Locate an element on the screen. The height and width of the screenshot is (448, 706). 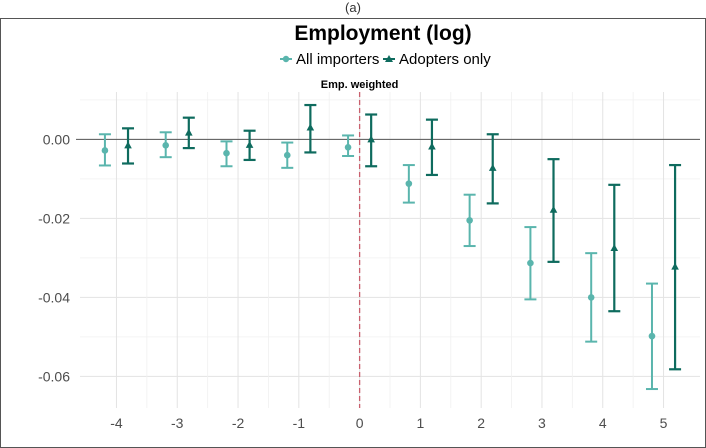
x-tick-label: 4 is located at coordinates (603, 423).